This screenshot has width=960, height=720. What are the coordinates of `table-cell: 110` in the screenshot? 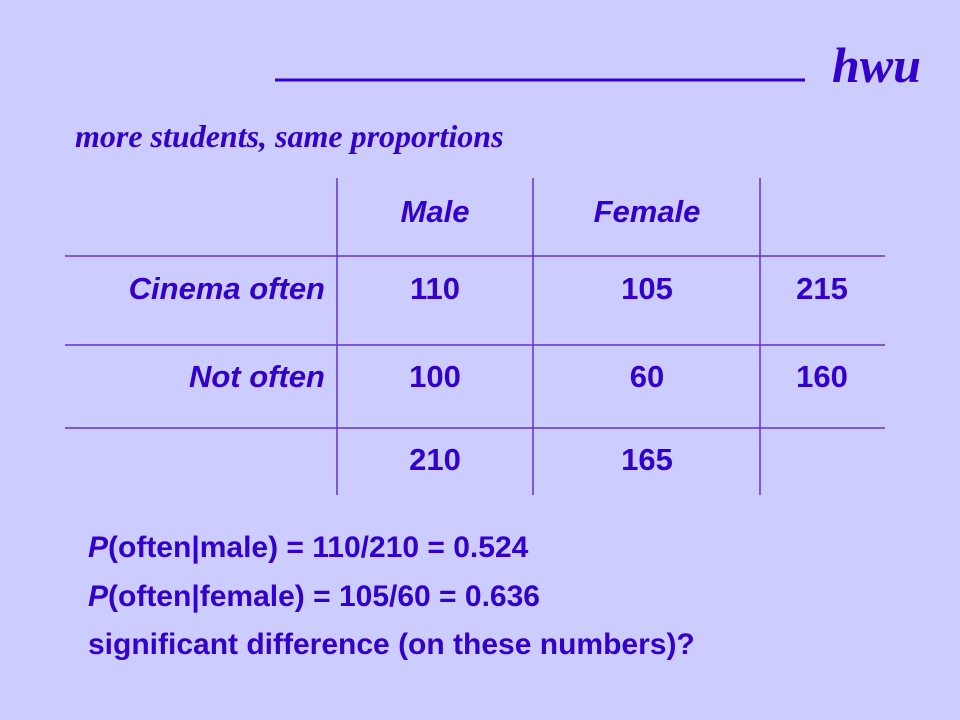 It's located at (435, 288).